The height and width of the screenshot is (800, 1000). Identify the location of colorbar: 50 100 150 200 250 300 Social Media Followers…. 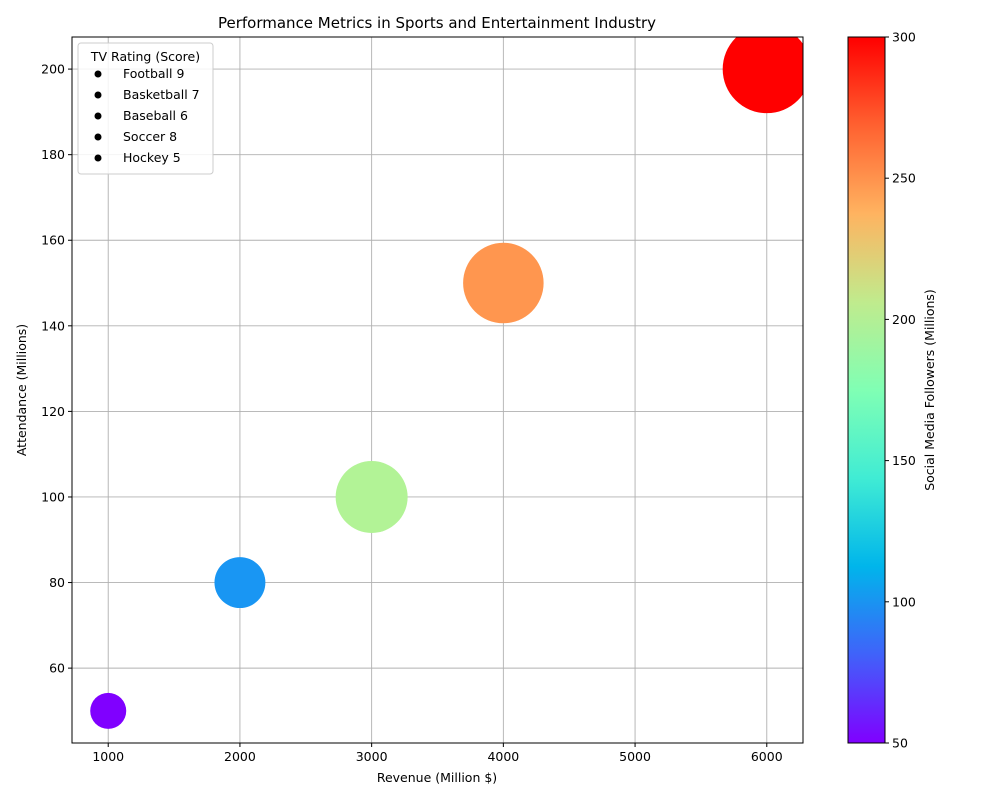
(892, 390).